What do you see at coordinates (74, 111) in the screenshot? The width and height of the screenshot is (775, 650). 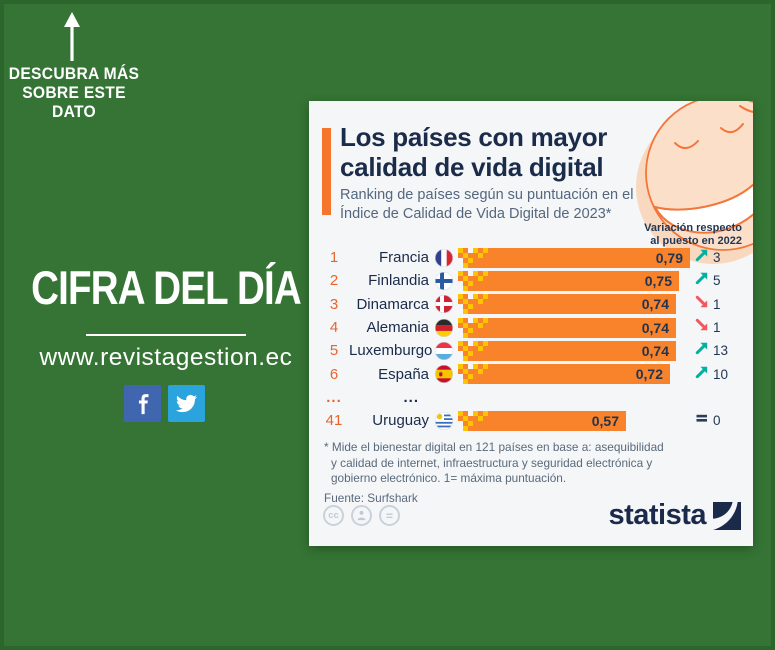 I see `cta-line: DATO` at bounding box center [74, 111].